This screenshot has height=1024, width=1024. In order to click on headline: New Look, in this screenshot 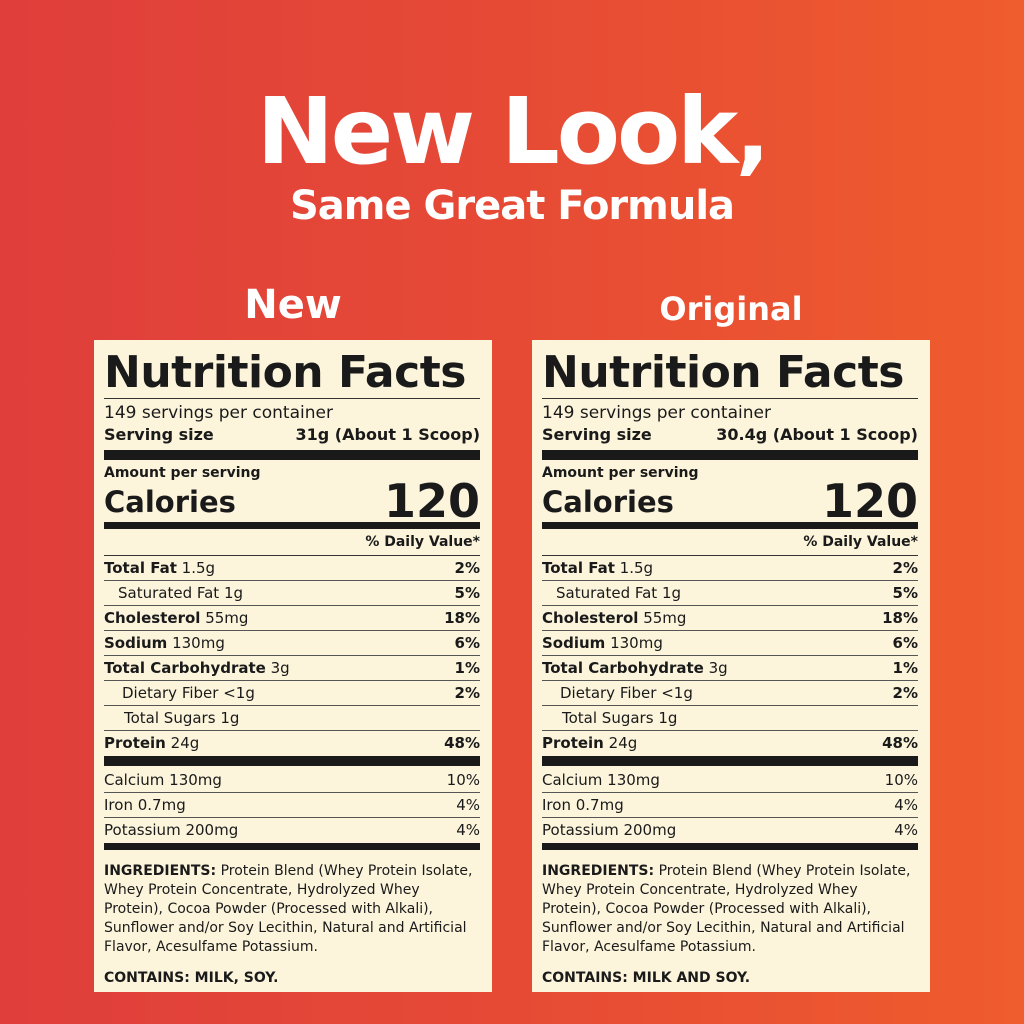, I will do `click(513, 131)`.